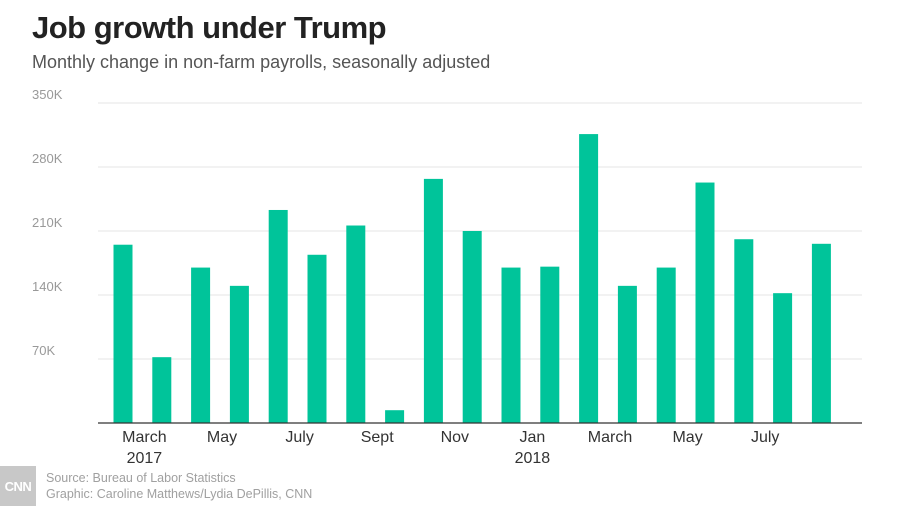 The image size is (900, 506). What do you see at coordinates (533, 458) in the screenshot?
I see `x-tick-year-label: 2018` at bounding box center [533, 458].